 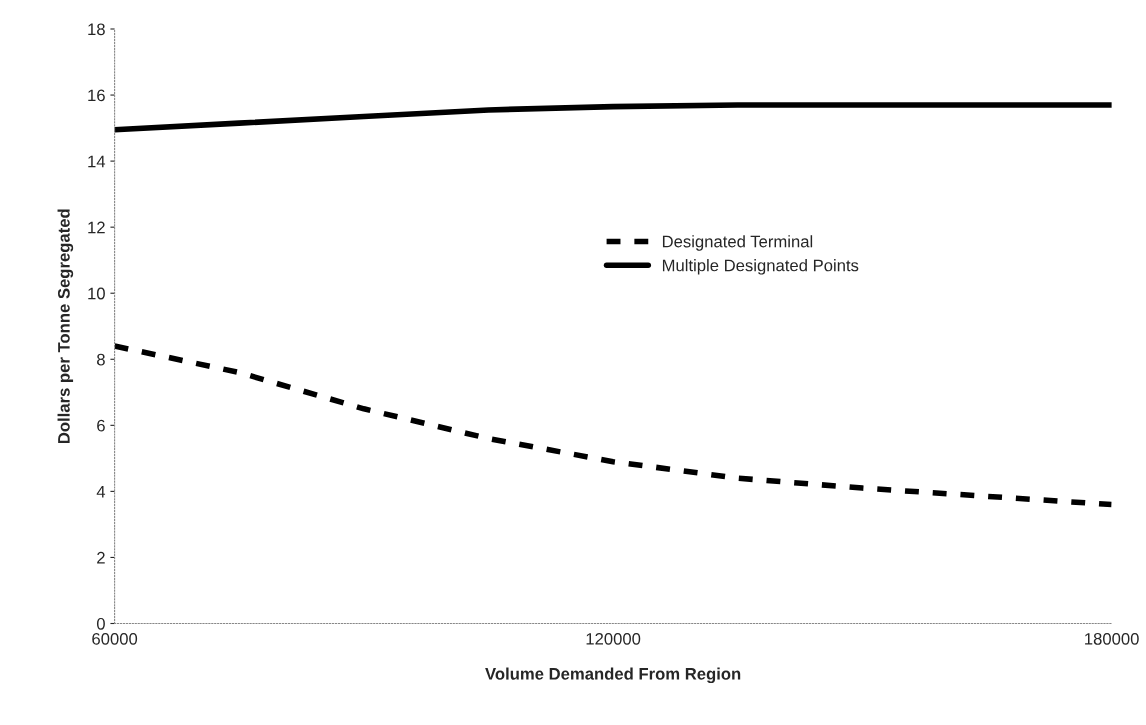 What do you see at coordinates (613, 638) in the screenshot?
I see `x-tick-label: 120000` at bounding box center [613, 638].